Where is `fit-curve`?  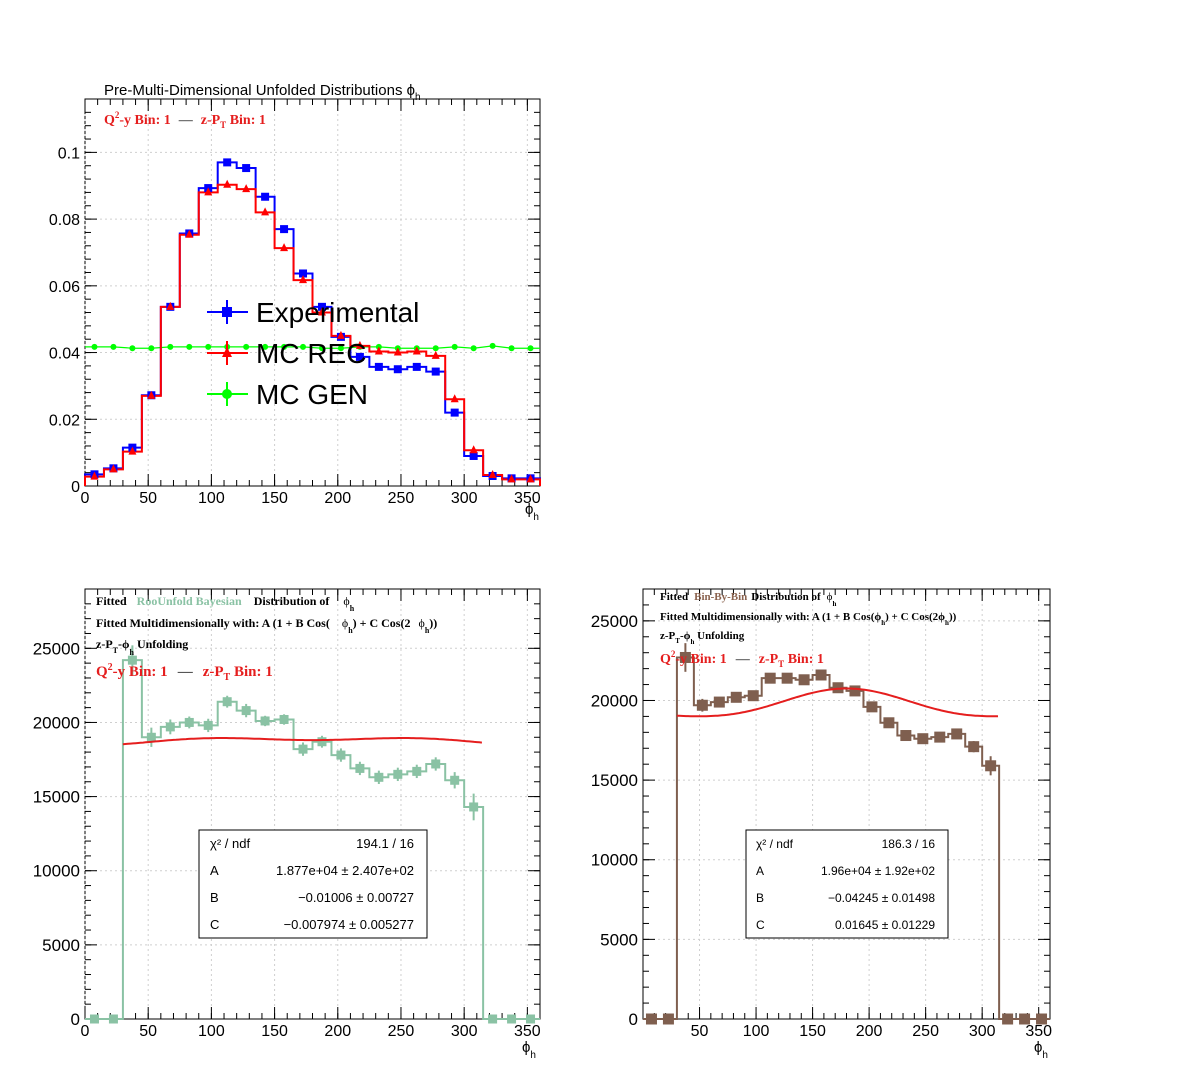 fit-curve is located at coordinates (302, 741).